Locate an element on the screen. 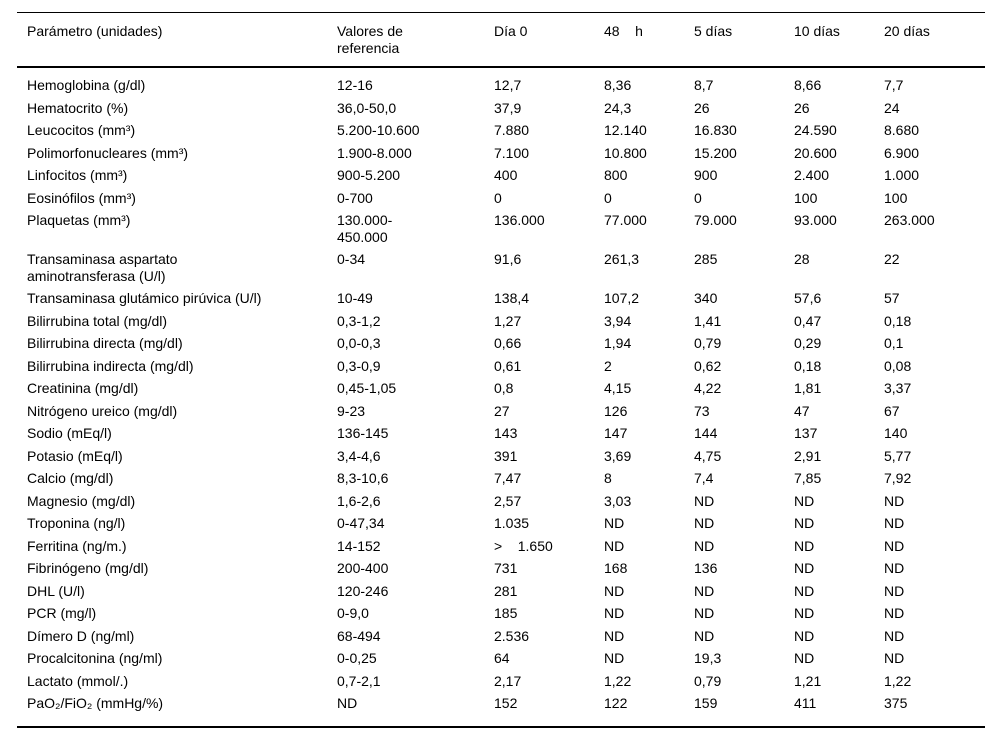 This screenshot has width=1000, height=754. cell-value: 0-34 is located at coordinates (351, 259).